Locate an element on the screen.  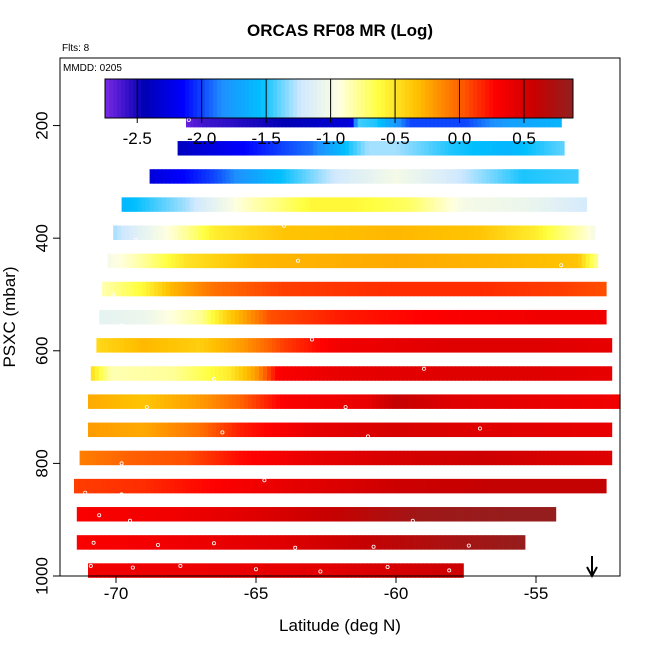
sample-point is located at coordinates (437, 242).